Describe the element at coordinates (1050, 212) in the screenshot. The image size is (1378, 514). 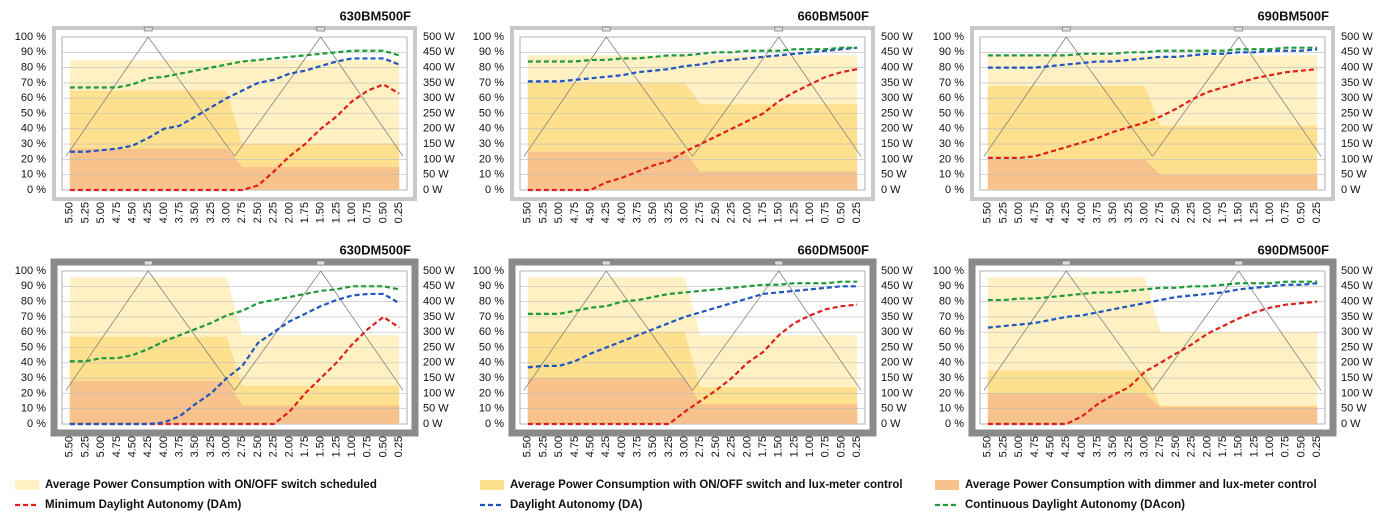
I see `x-tick-label: 4.50` at that location.